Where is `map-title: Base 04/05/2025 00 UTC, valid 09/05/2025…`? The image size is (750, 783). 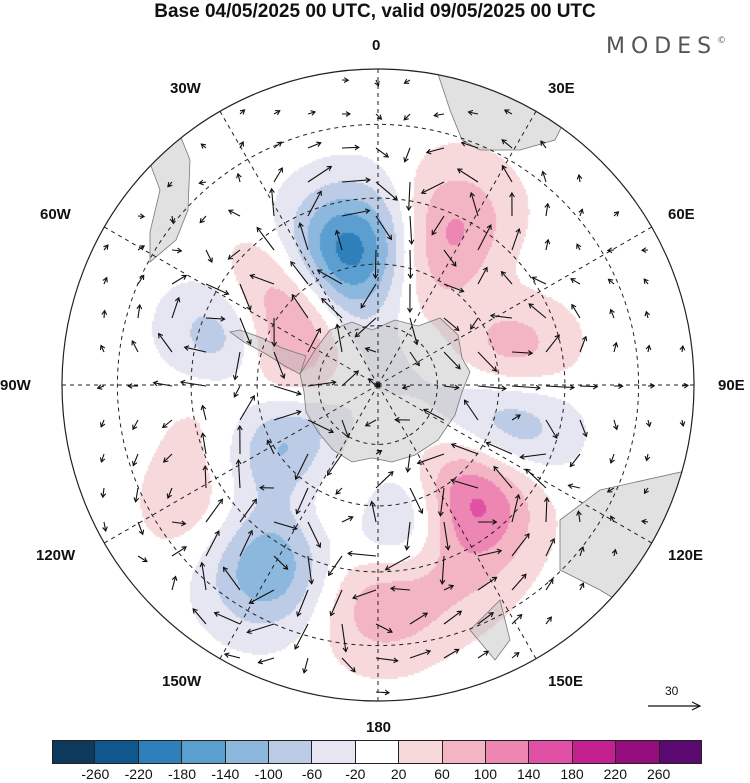
map-title: Base 04/05/2025 00 UTC, valid 09/05/2025… is located at coordinates (375, 11).